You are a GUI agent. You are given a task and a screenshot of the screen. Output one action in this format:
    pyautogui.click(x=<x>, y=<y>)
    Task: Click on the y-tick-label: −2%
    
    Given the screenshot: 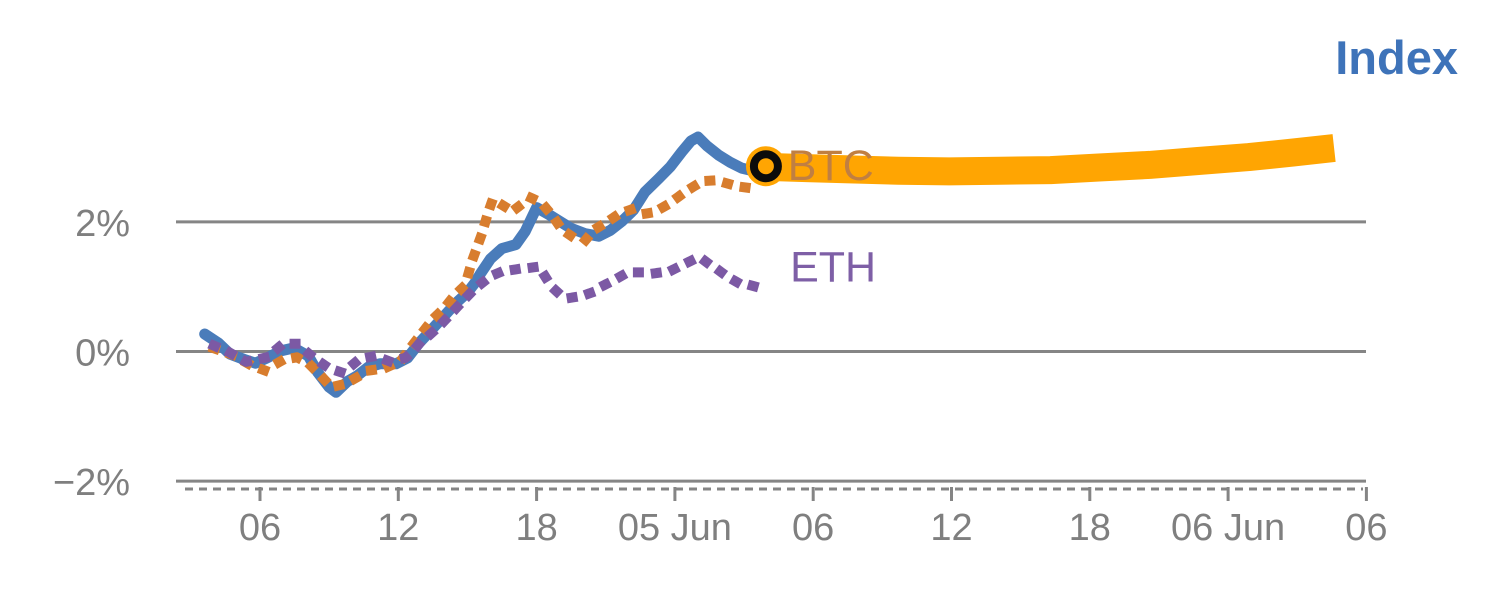 What is the action you would take?
    pyautogui.click(x=91, y=483)
    